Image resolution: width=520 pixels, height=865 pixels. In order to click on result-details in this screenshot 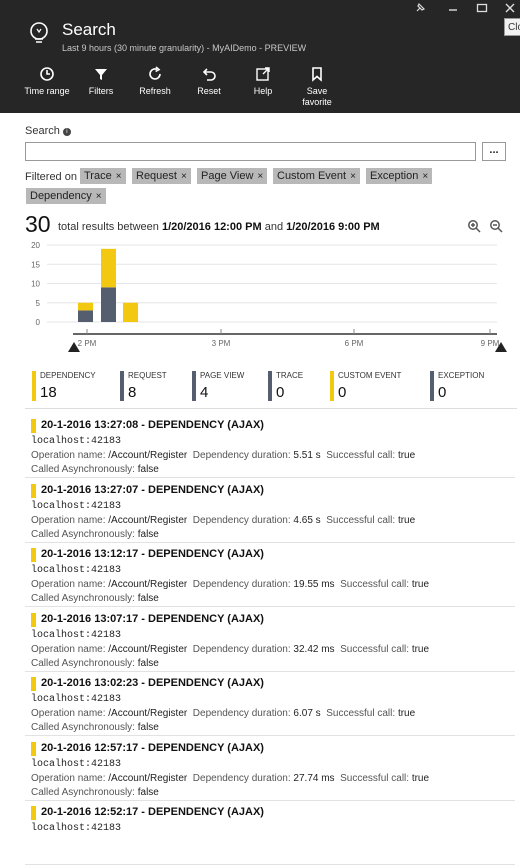, I will do `click(35, 842)`.